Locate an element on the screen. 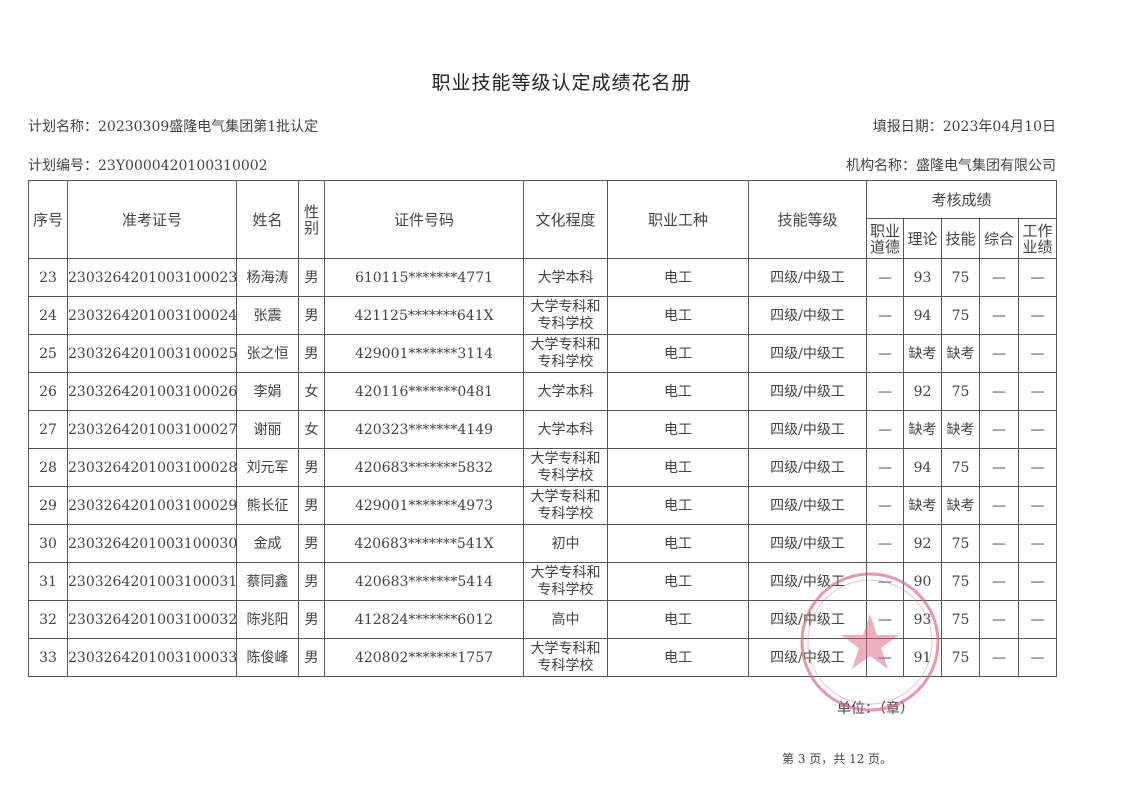  cell-name: 陈兆阳 is located at coordinates (267, 619).